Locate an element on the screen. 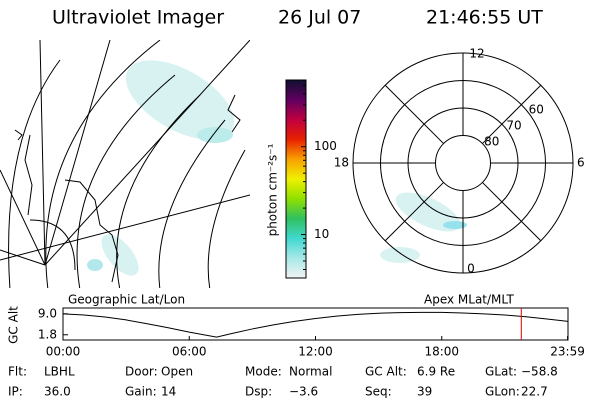 The image size is (600, 400). field-value: 14 is located at coordinates (168, 392).